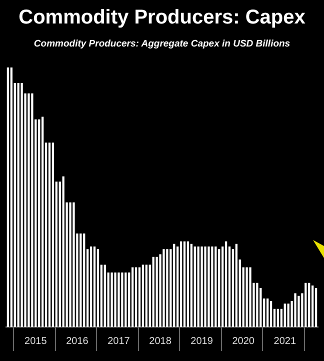 The height and width of the screenshot is (361, 324). What do you see at coordinates (285, 341) in the screenshot?
I see `x-tick-label: 2021` at bounding box center [285, 341].